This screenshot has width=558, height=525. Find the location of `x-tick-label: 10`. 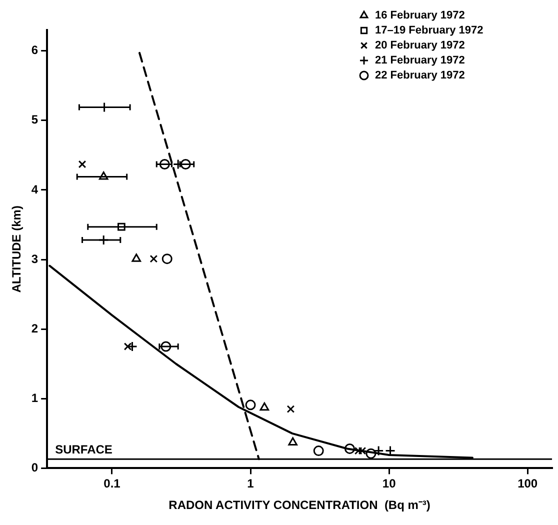

x-tick-label: 10 is located at coordinates (389, 483).